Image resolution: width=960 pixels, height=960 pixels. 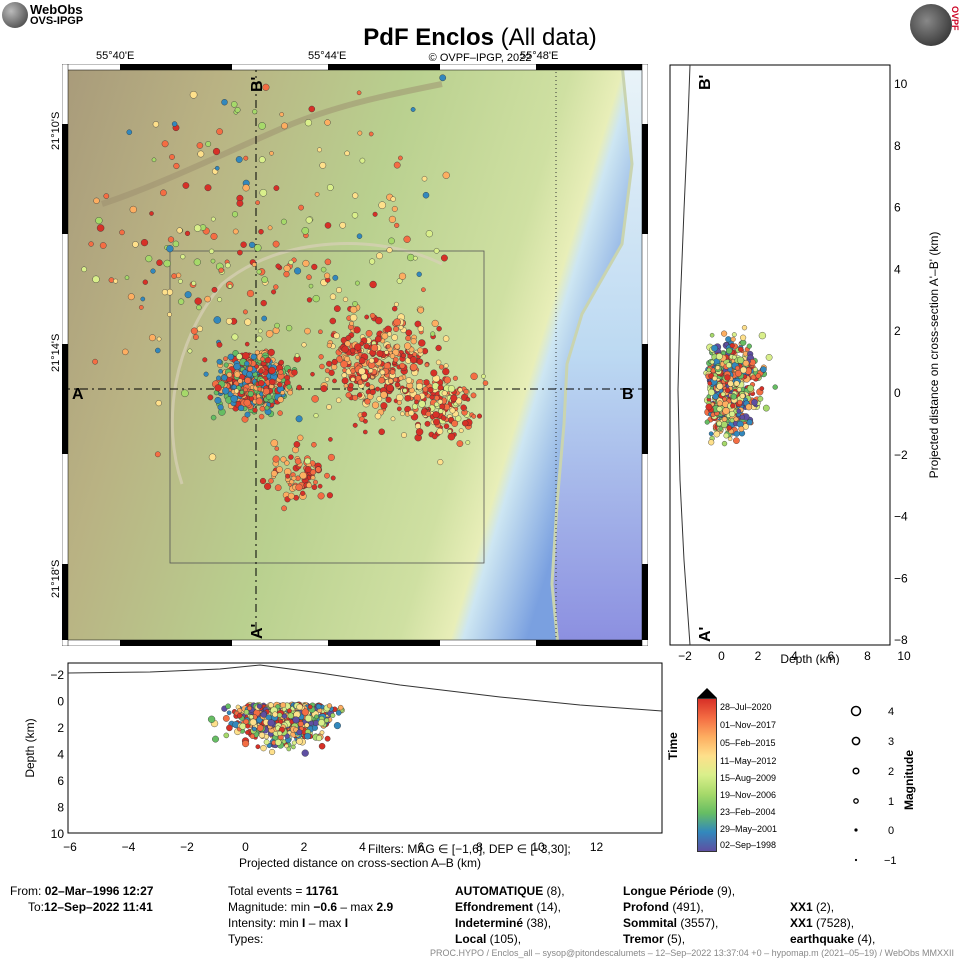 What do you see at coordinates (469, 849) in the screenshot?
I see `filters-text: Filters: MAG ∈ [−1,6], DEP ∈ [−3,30];` at bounding box center [469, 849].